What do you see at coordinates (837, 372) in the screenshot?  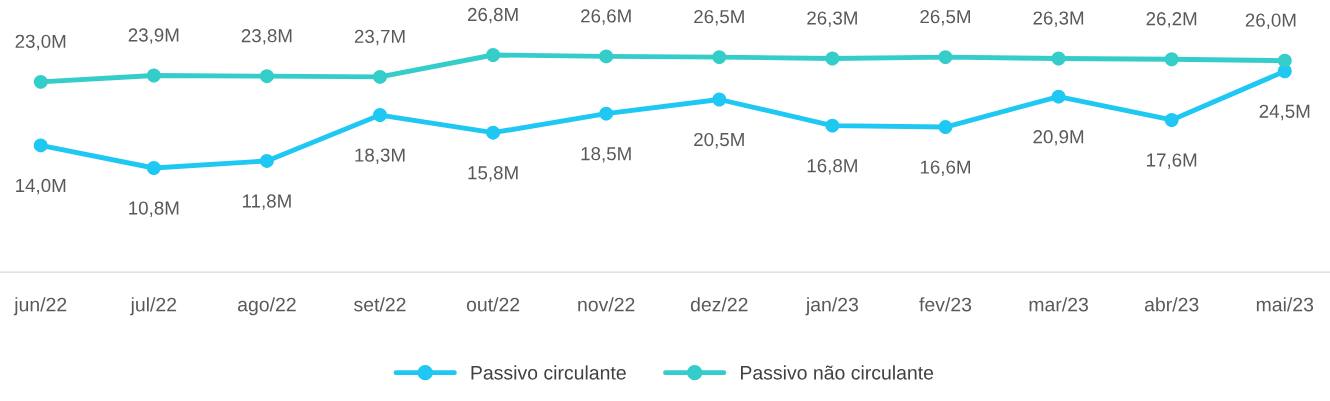 I see `legend-label: Passivo não circulante` at bounding box center [837, 372].